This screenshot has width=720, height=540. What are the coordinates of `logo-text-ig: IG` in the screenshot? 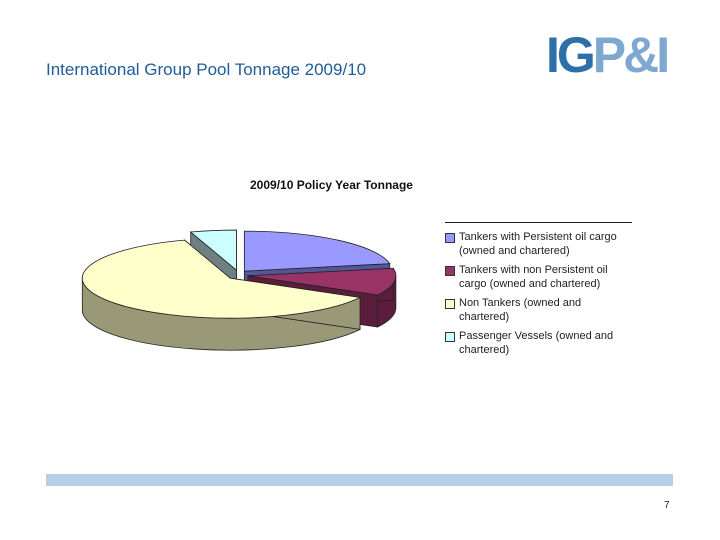 It's located at (571, 55).